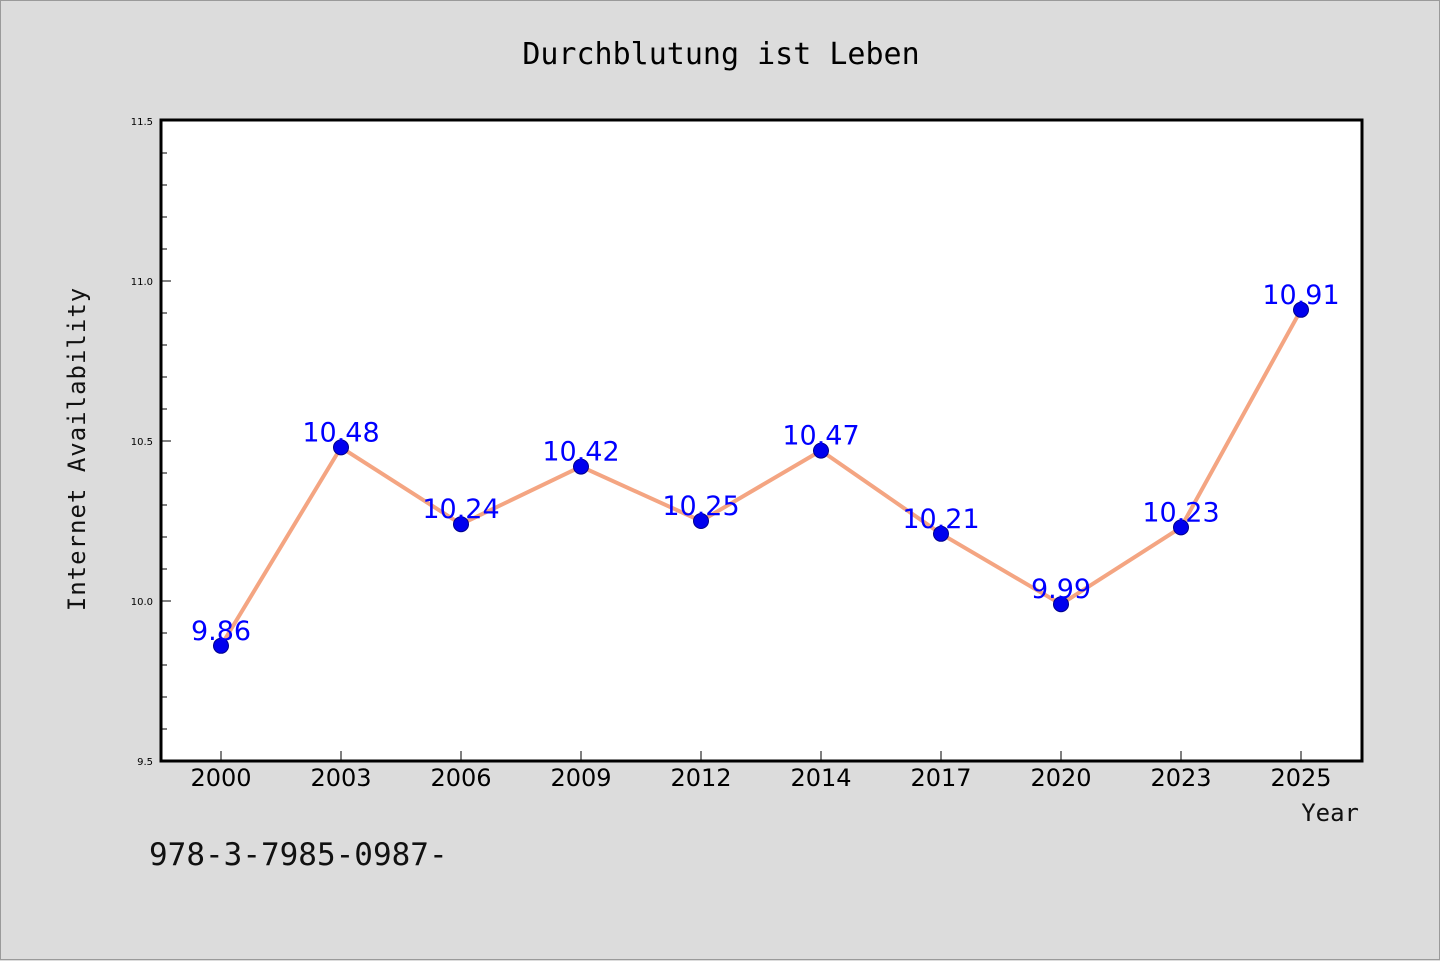  What do you see at coordinates (1300, 295) in the screenshot?
I see `data-label: 10.91` at bounding box center [1300, 295].